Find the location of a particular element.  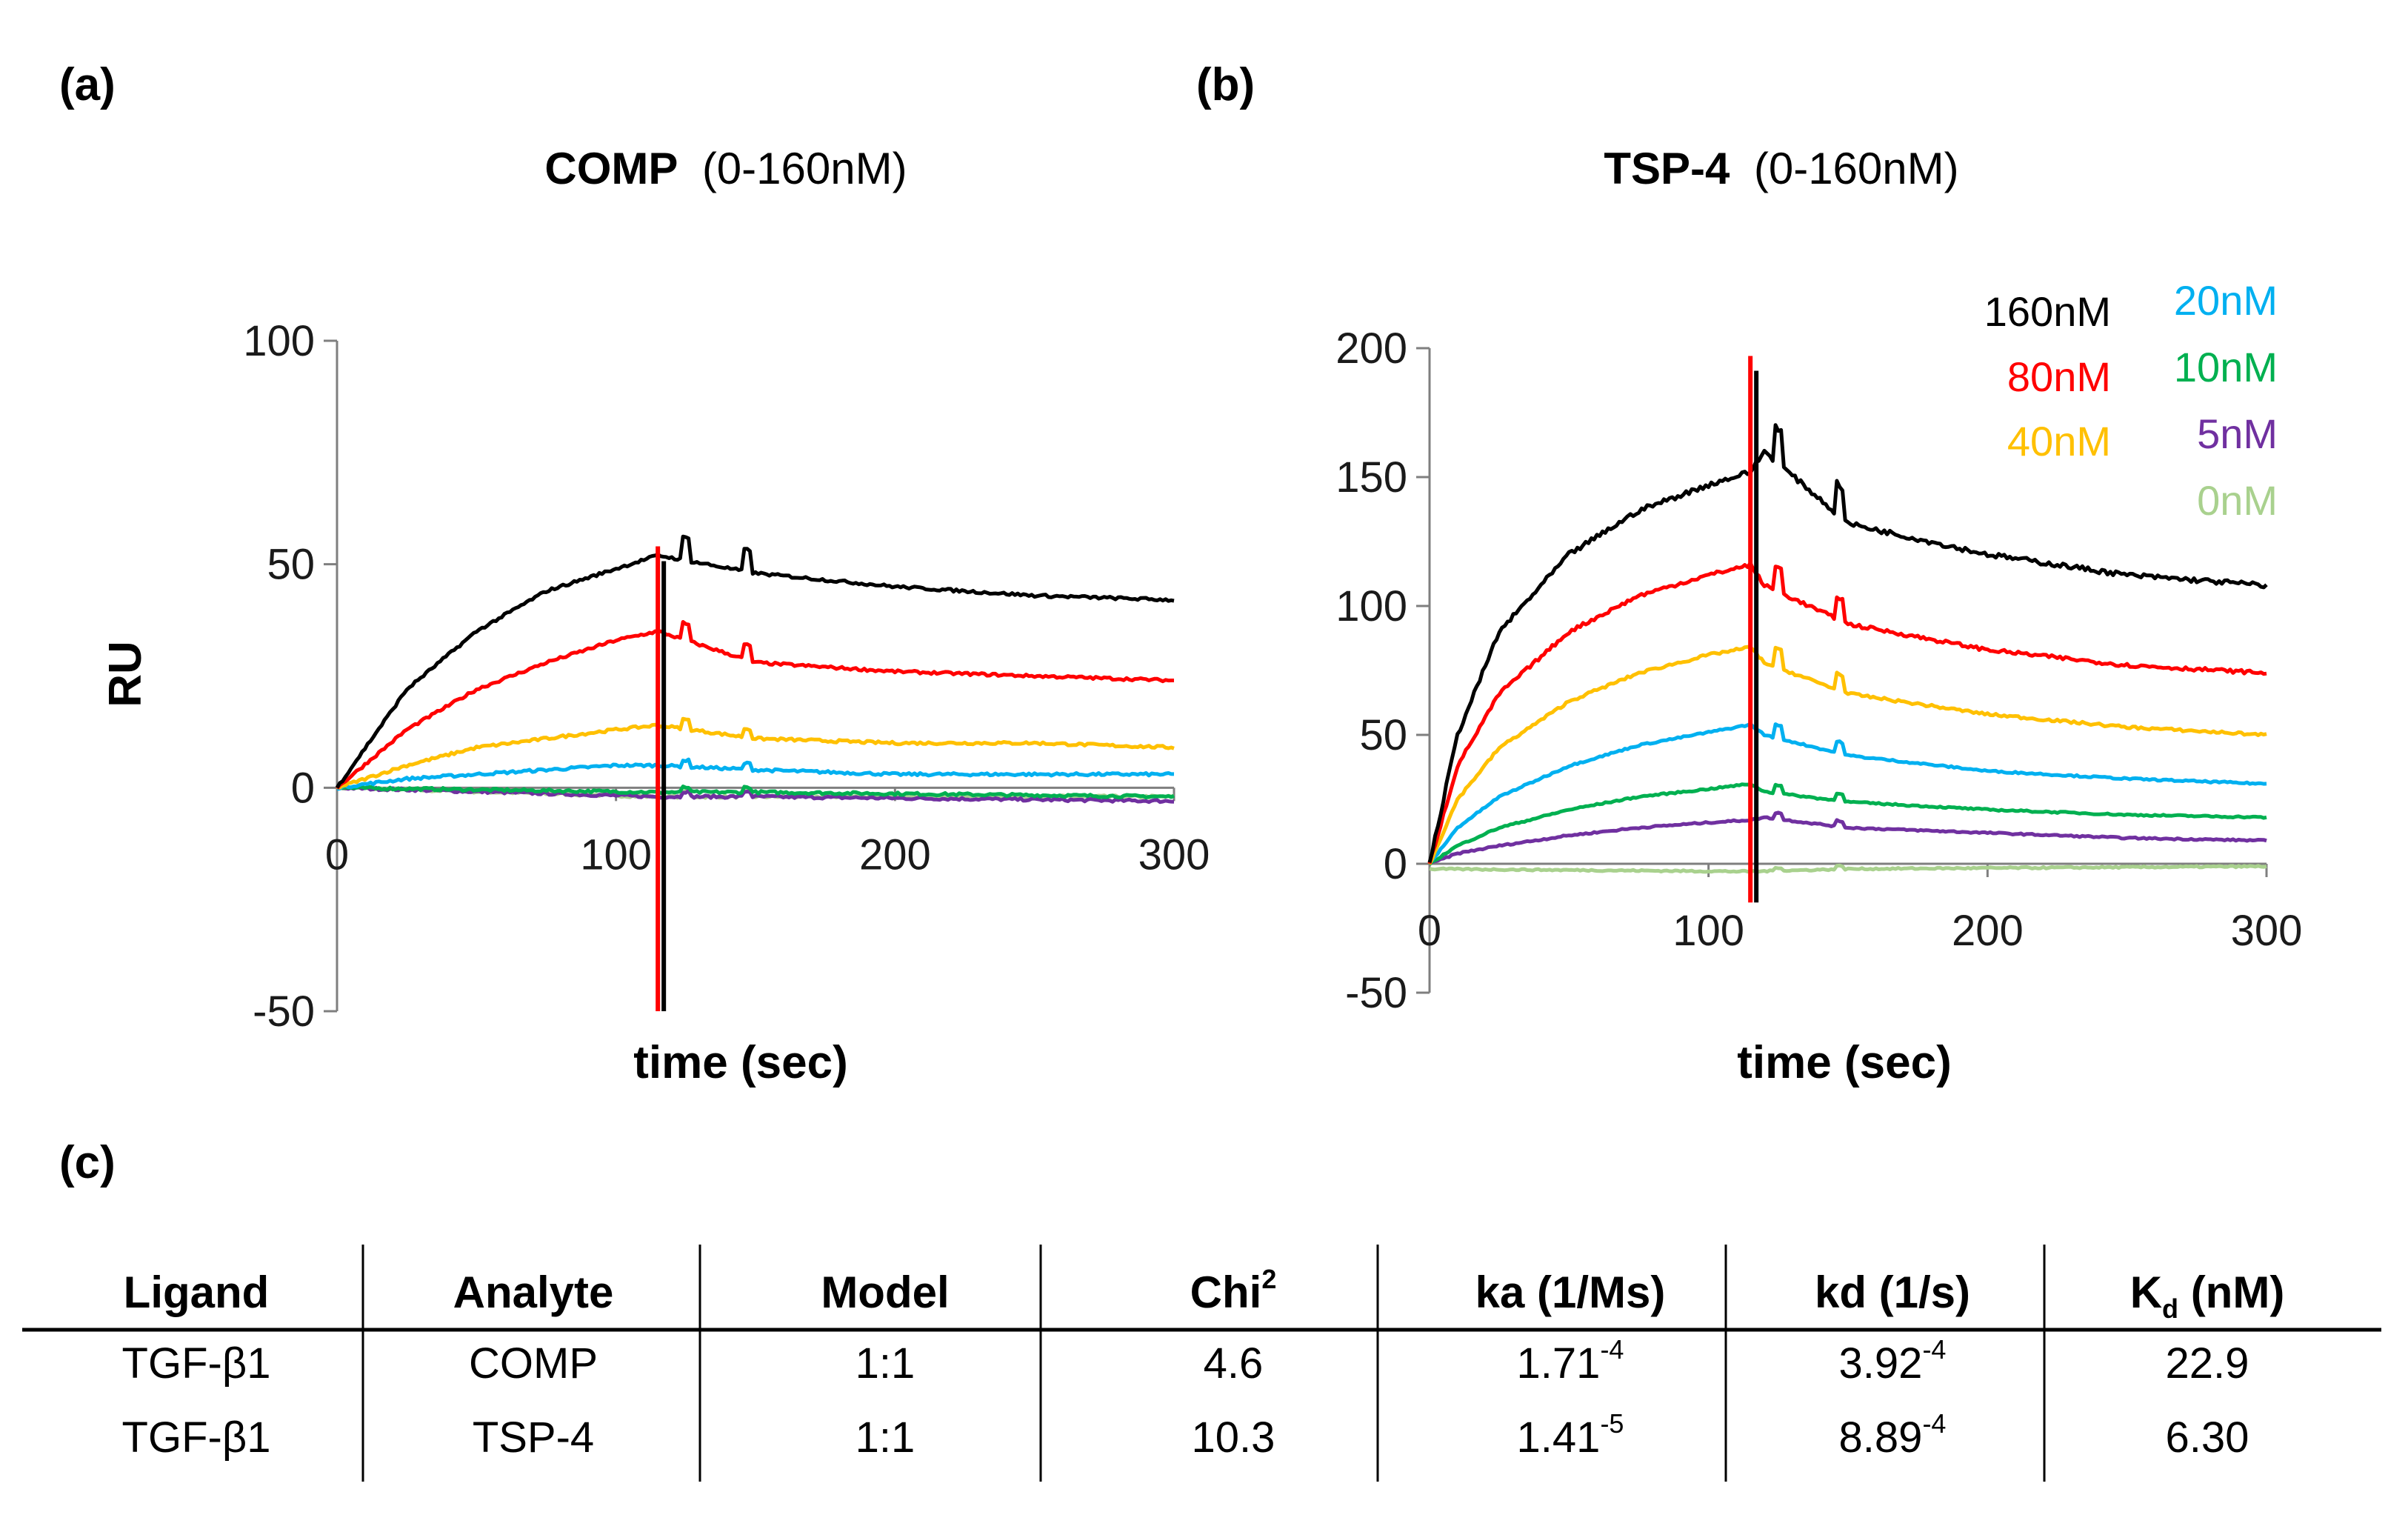

table-cell-text: 4.6 is located at coordinates (1234, 1363).